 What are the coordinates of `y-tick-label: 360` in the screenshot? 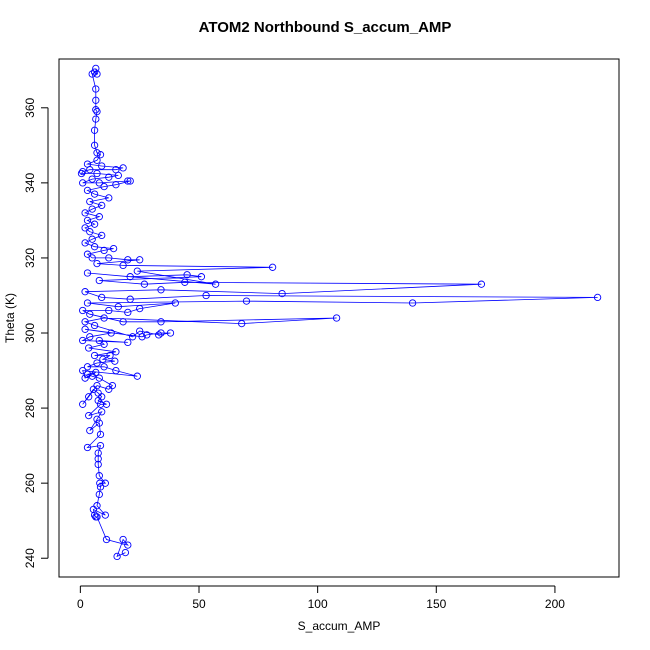 It's located at (30, 107).